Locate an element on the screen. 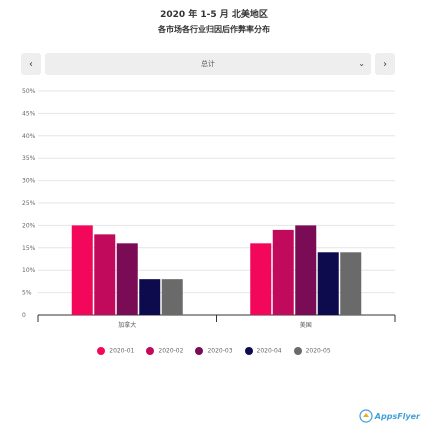 The width and height of the screenshot is (428, 436). watermark: AppsFlyer is located at coordinates (389, 416).